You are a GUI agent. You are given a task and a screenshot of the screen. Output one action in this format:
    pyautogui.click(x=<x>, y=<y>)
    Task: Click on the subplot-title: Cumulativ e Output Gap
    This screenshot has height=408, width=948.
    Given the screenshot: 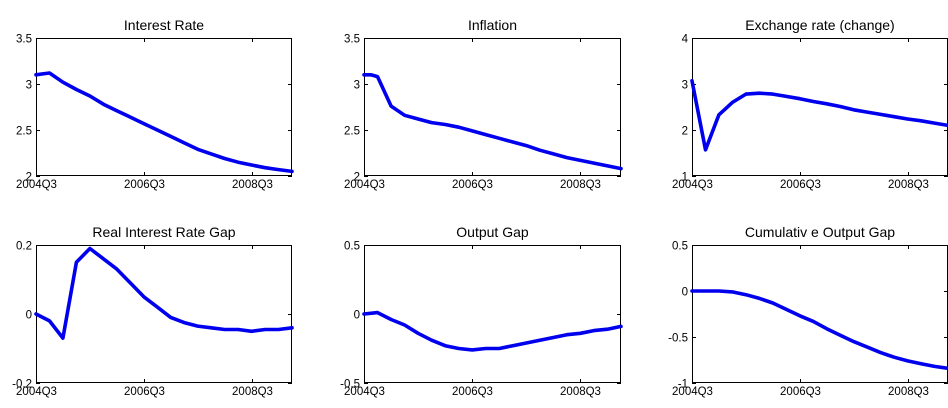 What is the action you would take?
    pyautogui.click(x=820, y=232)
    